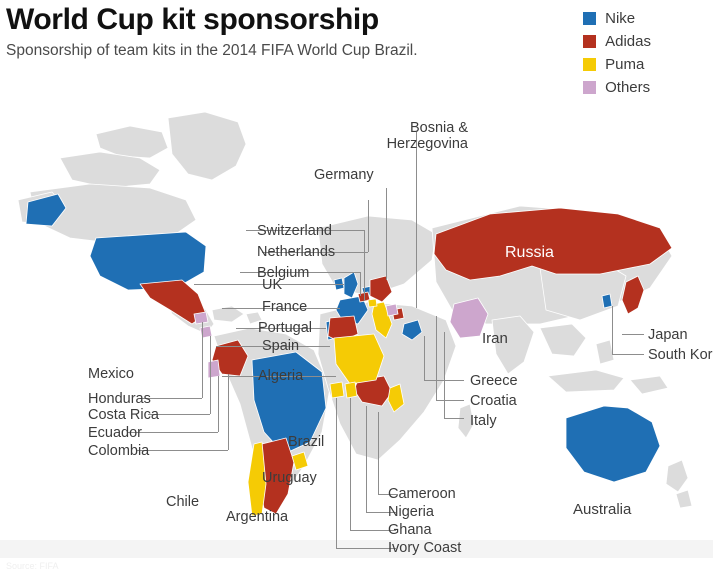 The image size is (713, 575). I want to click on label-usa: U.S.A., so click(152, 322).